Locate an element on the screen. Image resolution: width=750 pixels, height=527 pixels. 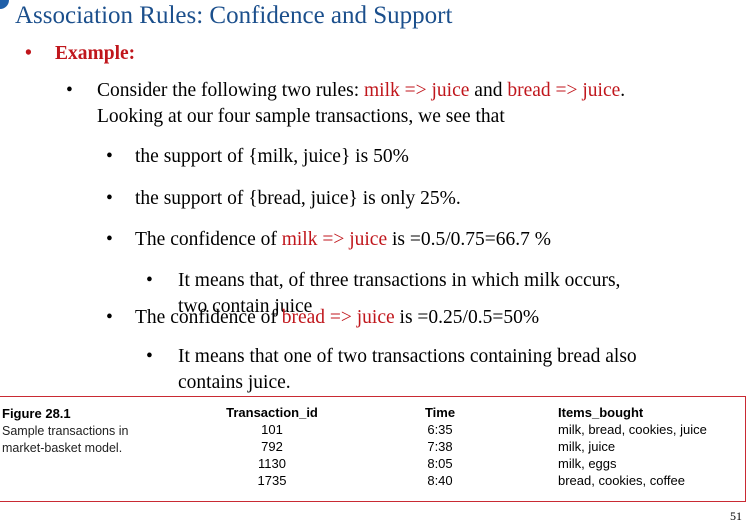
slide-corner-mark is located at coordinates (4, 4).